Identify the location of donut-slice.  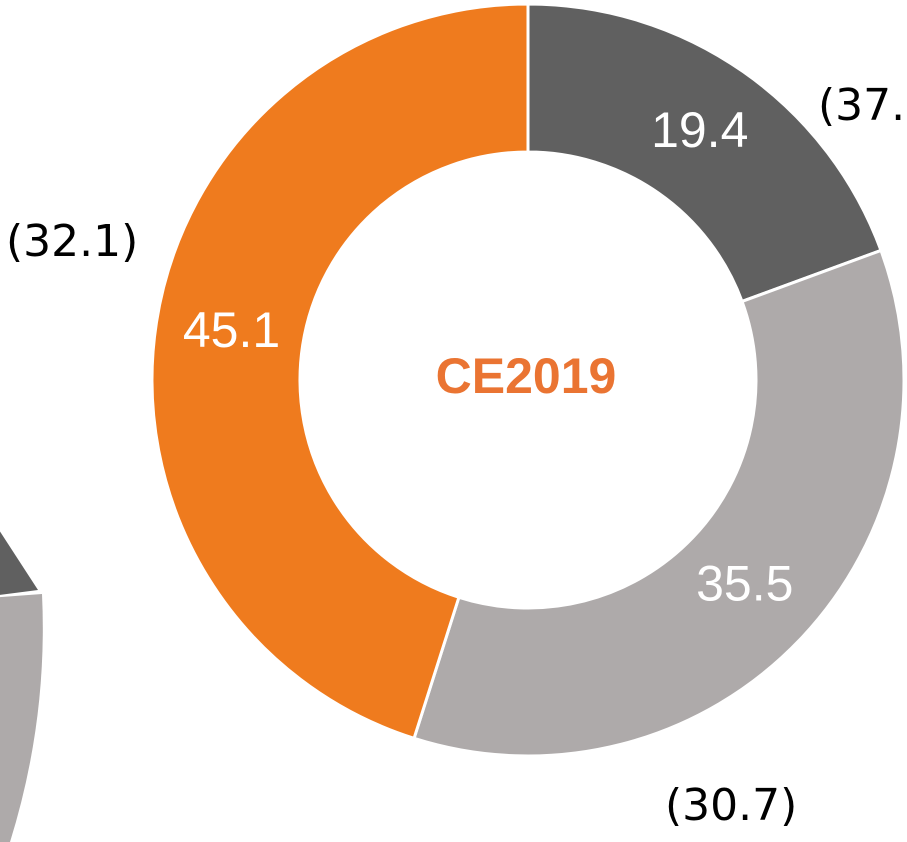
(704, 153).